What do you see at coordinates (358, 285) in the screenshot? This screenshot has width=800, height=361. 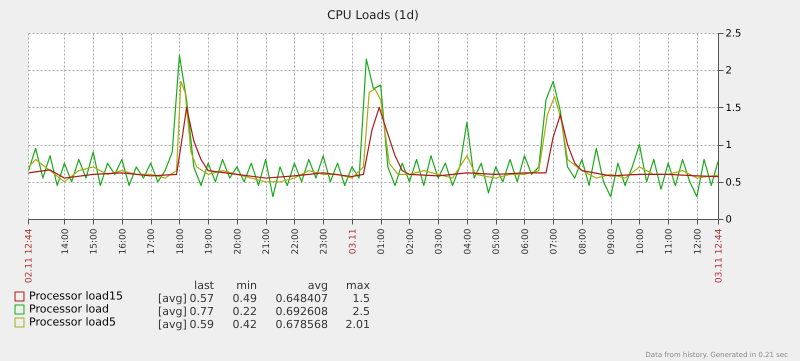 I see `text: max` at bounding box center [358, 285].